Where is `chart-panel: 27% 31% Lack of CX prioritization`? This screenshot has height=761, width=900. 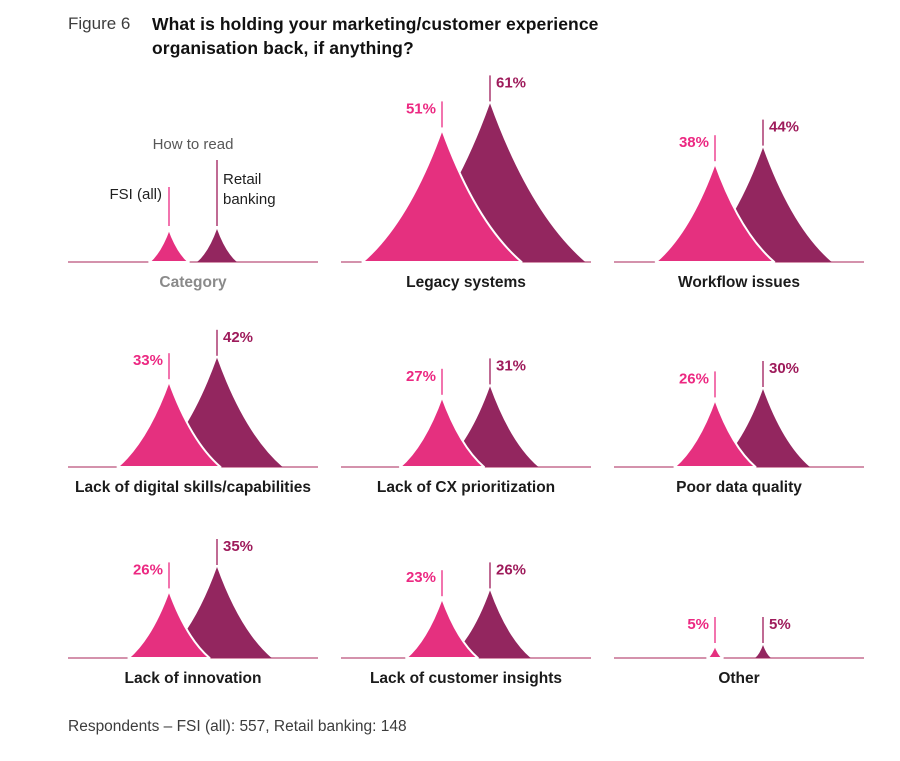
chart-panel: 27% 31% Lack of CX prioritization is located at coordinates (466, 409).